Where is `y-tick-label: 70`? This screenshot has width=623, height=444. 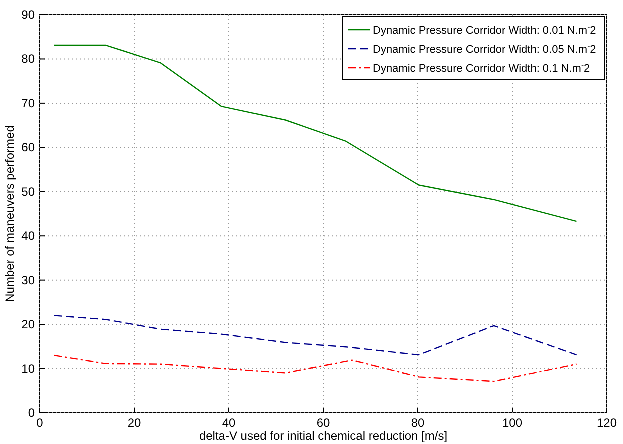 y-tick-label: 70 is located at coordinates (29, 103).